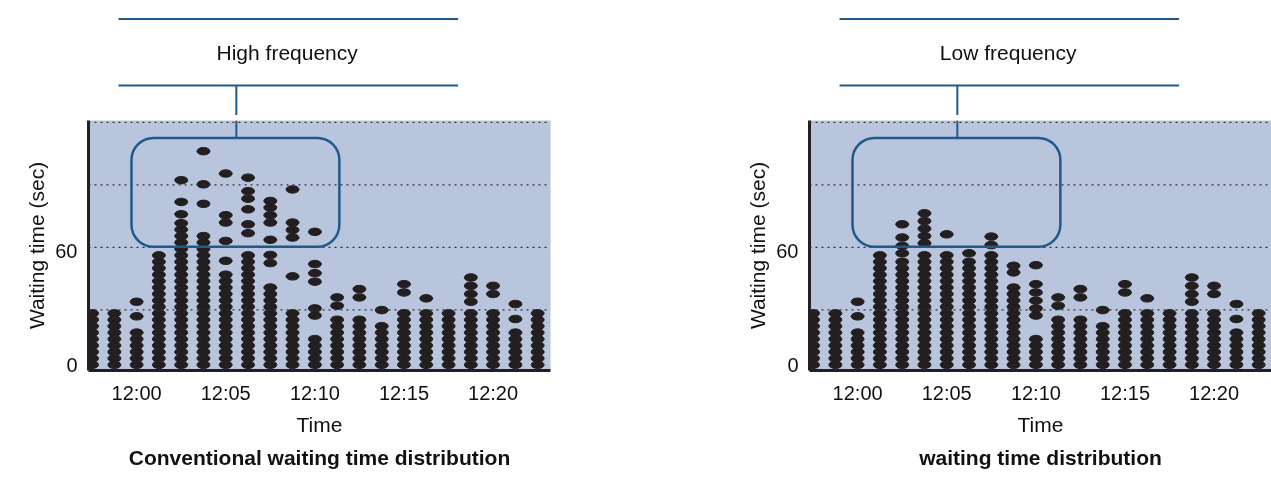 The image size is (1271, 482). Describe the element at coordinates (287, 52) in the screenshot. I see `text: High frequency` at that location.